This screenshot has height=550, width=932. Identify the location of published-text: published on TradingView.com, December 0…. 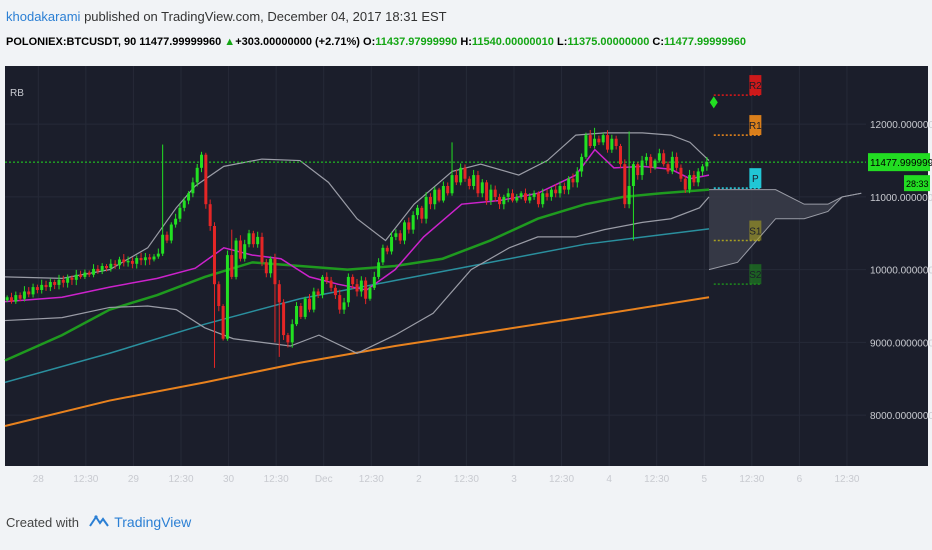
(265, 16).